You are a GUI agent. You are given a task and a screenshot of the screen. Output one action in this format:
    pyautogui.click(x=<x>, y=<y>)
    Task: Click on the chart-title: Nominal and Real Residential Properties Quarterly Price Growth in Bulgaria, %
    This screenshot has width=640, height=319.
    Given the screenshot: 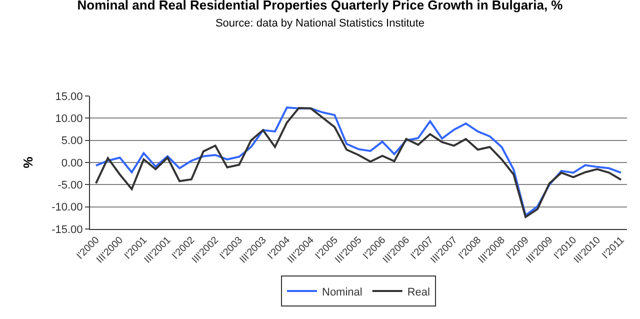 What is the action you would take?
    pyautogui.click(x=320, y=6)
    